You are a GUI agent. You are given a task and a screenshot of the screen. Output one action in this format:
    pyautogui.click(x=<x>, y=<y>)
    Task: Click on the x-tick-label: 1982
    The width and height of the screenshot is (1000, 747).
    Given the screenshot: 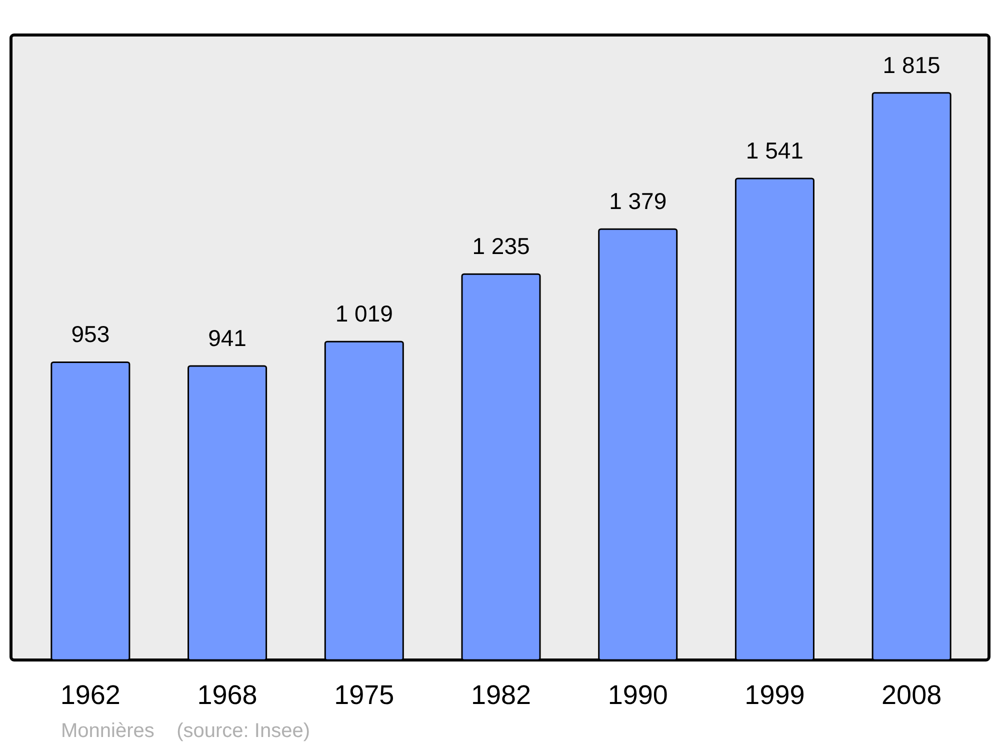 What is the action you would take?
    pyautogui.click(x=501, y=695)
    